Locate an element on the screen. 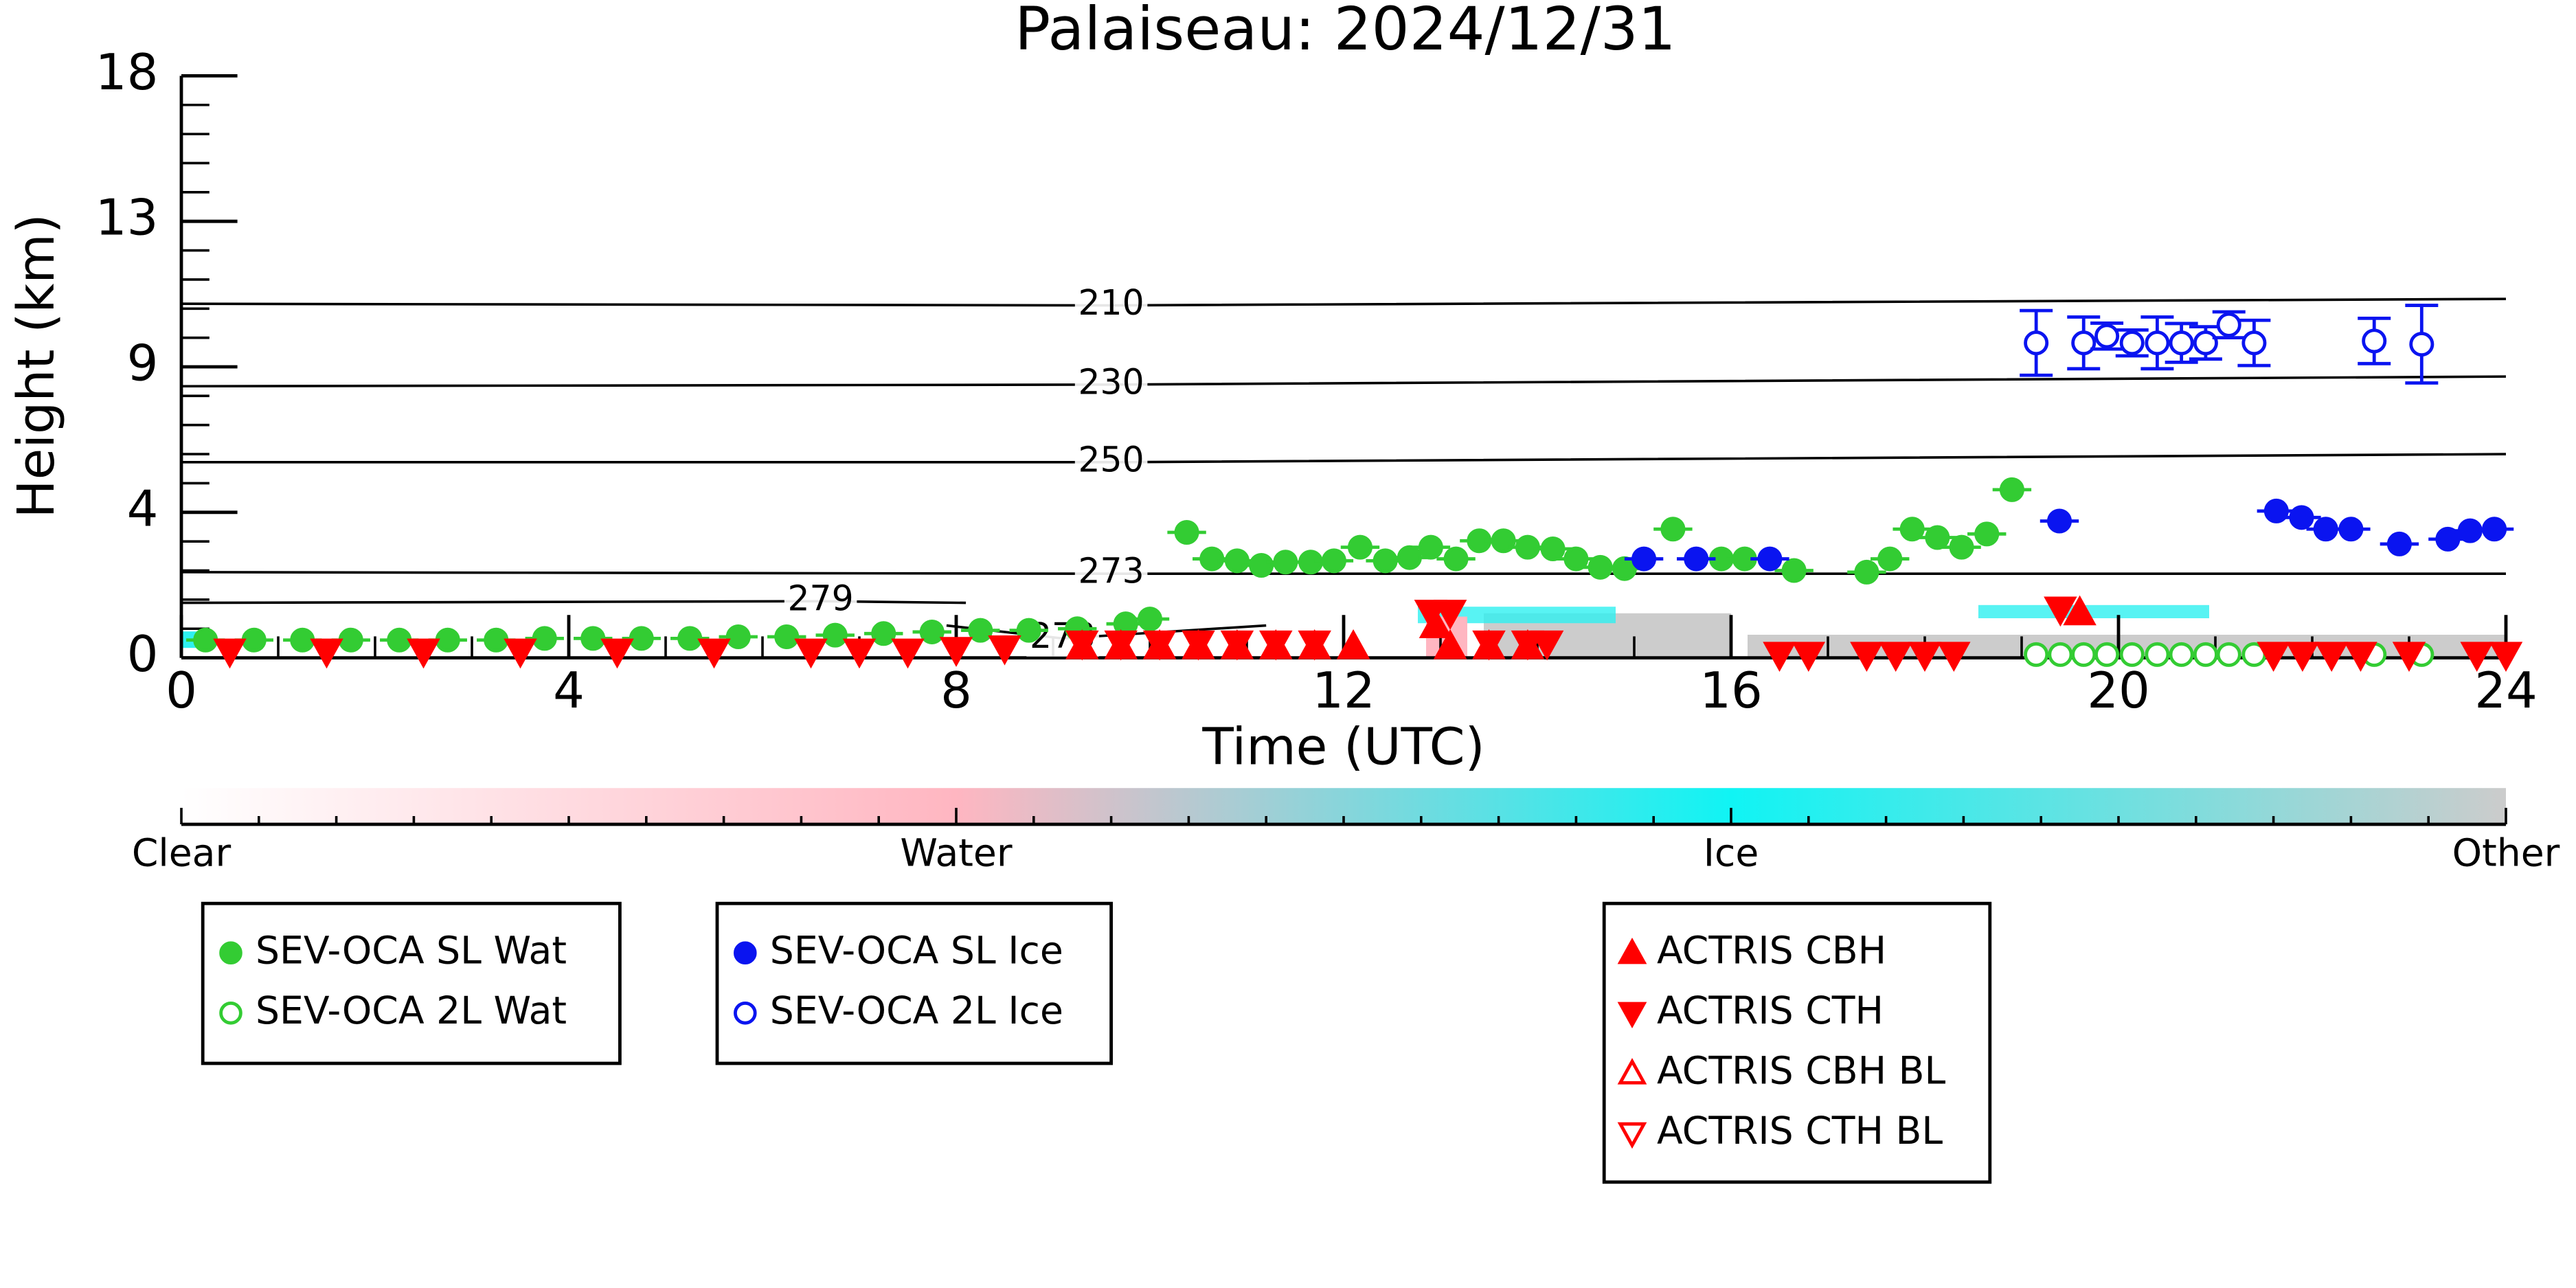  legend-label: SEV-OCA 2L Ice is located at coordinates (916, 1011).